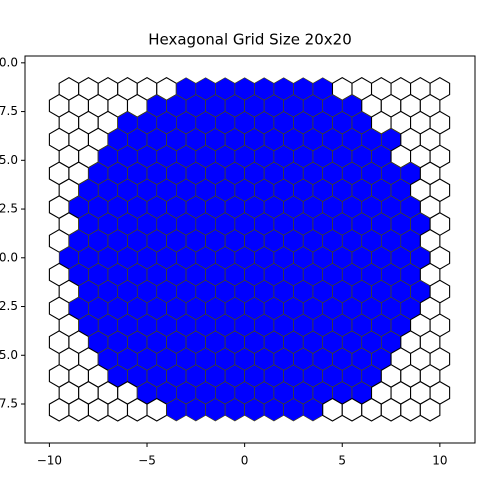 The image size is (500, 500). Describe the element at coordinates (9, 306) in the screenshot. I see `y-tick-label: −2.5` at that location.